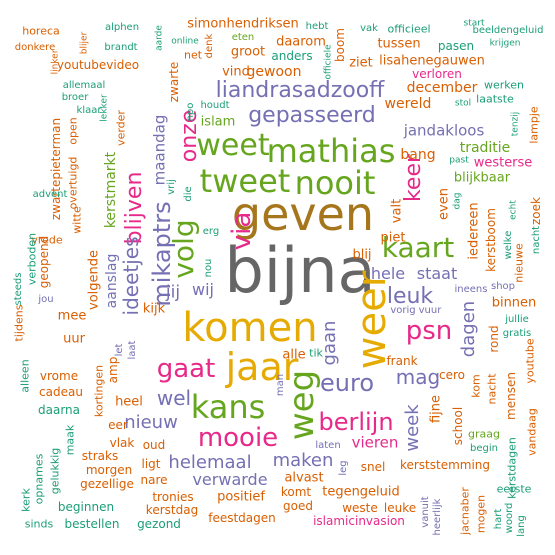 The image size is (555, 555). Describe the element at coordinates (302, 405) in the screenshot. I see `word-weg: weg` at that location.